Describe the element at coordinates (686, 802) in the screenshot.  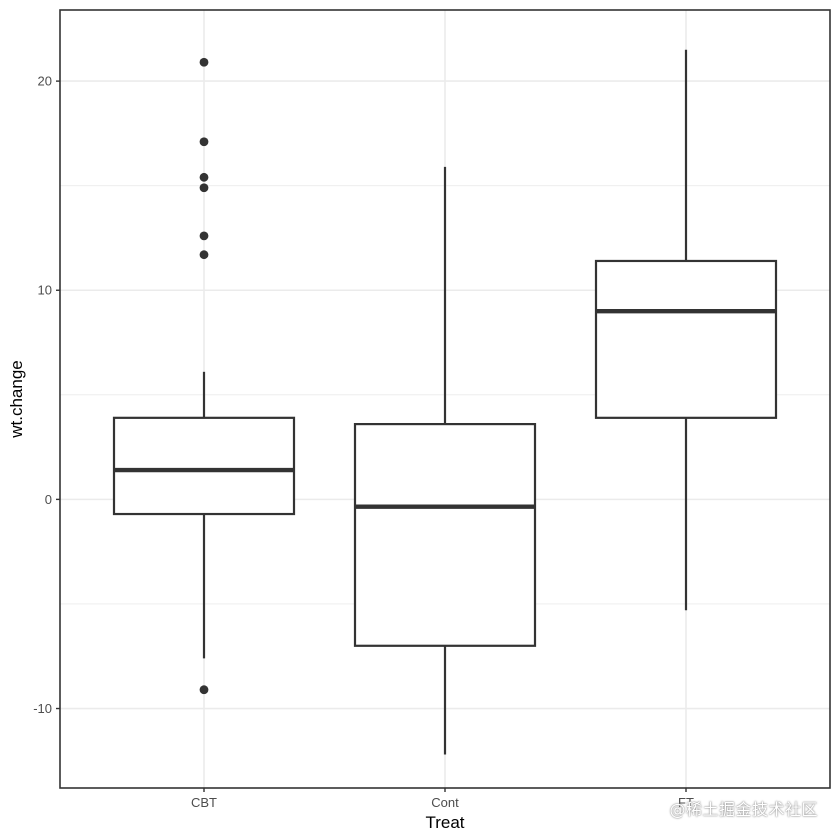
I see `x-tick-label: FT` at that location.